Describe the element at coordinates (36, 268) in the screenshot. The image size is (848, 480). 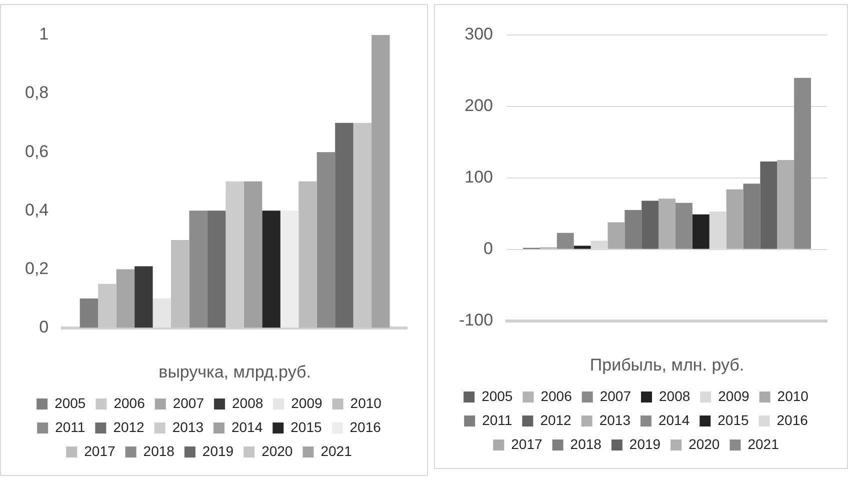
I see `y-tick-label: 0,2` at that location.